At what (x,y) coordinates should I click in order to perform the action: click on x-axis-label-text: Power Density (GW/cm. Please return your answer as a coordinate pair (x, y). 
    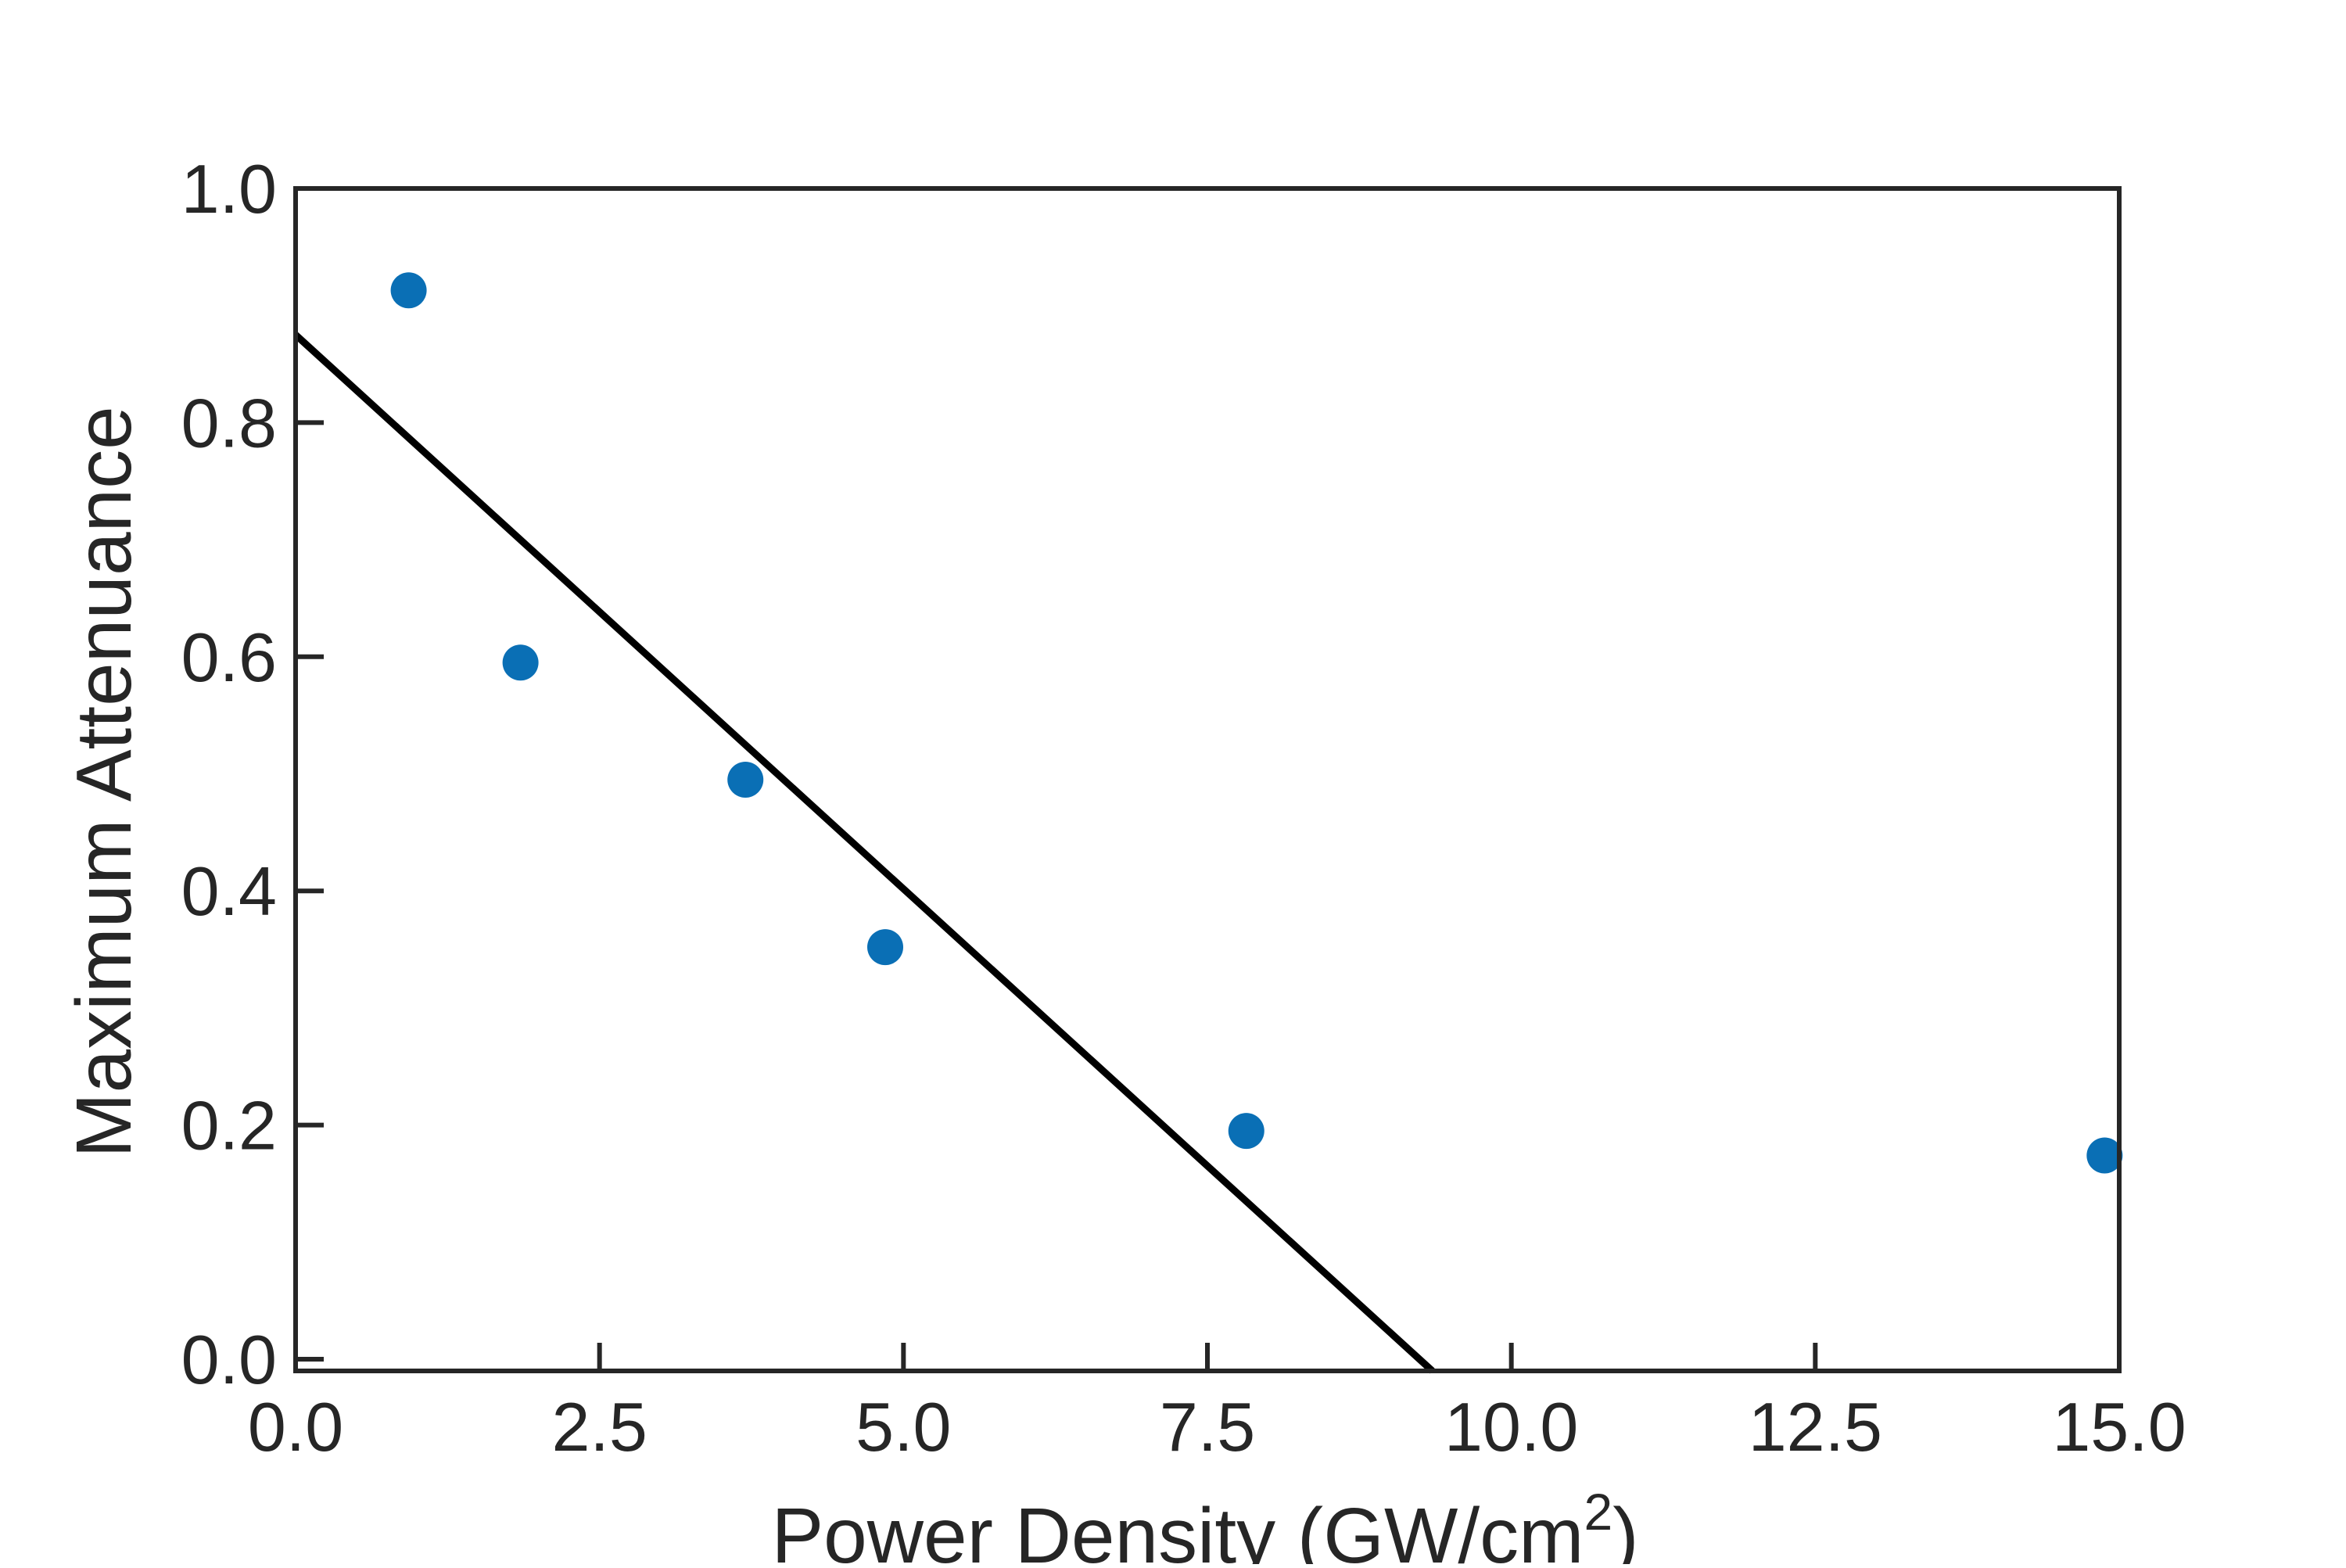
    Looking at the image, I should click on (1178, 1528).